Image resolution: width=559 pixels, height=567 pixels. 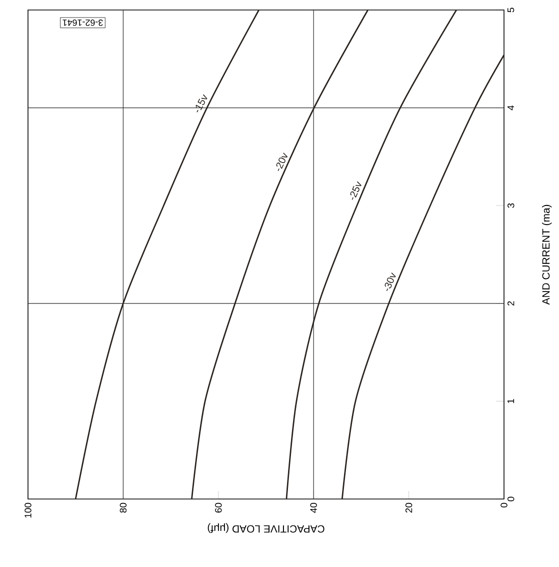 What do you see at coordinates (356, 190) in the screenshot?
I see `text: -25v` at bounding box center [356, 190].